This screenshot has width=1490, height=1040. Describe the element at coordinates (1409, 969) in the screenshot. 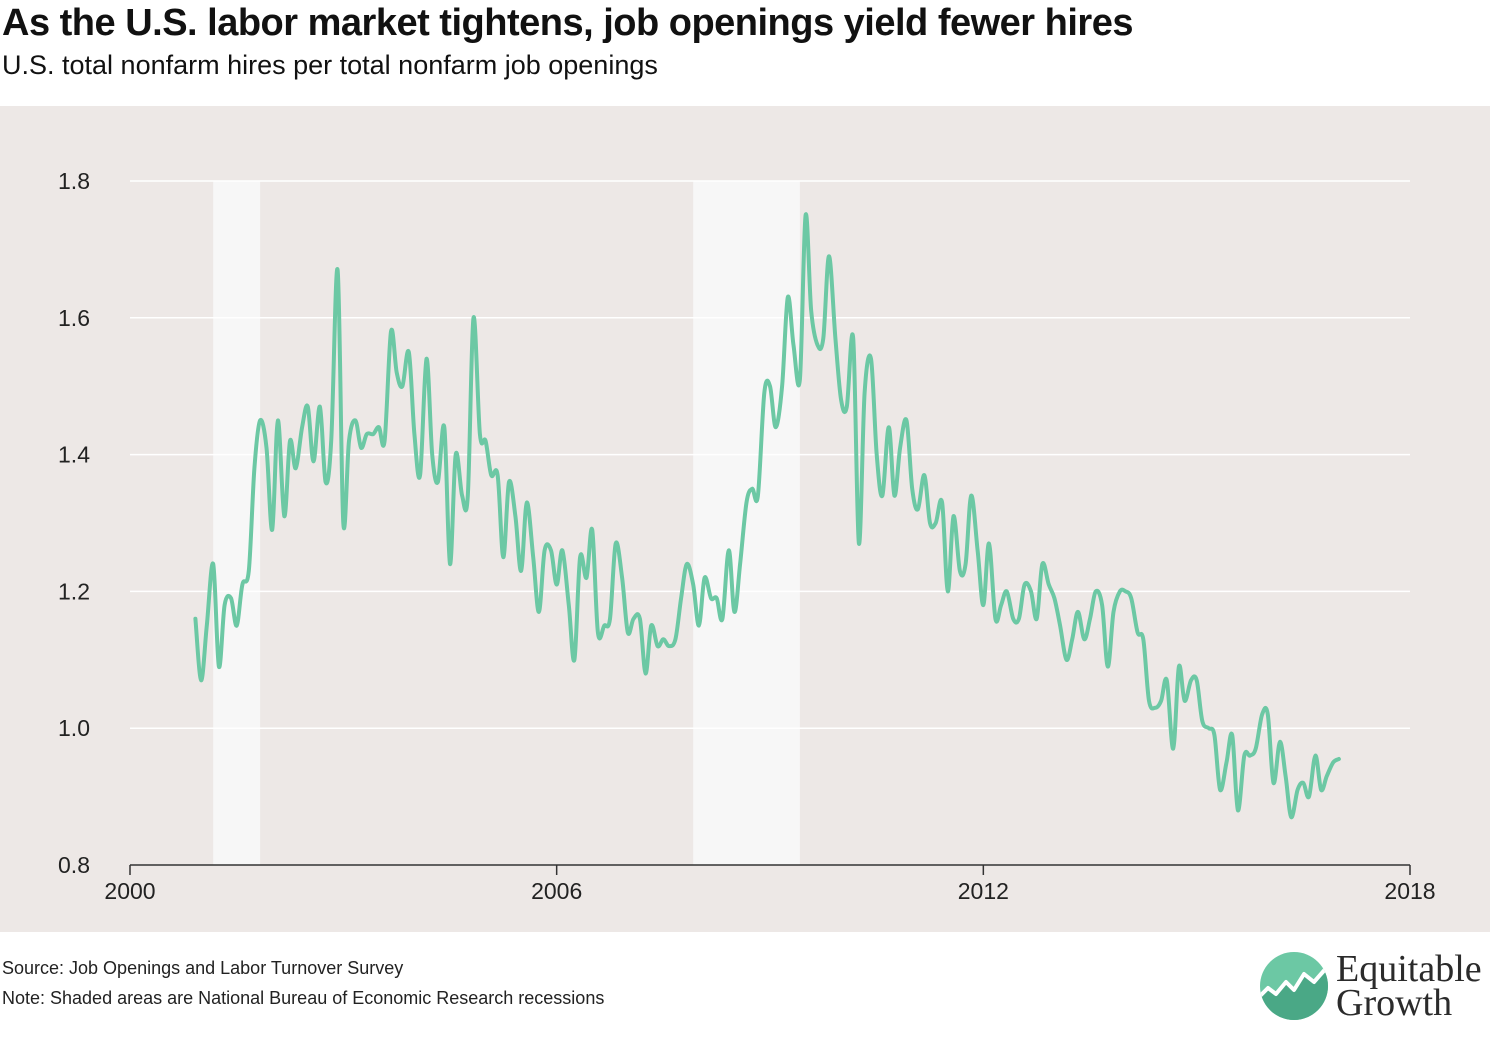

I see `logo-text-equitable: Equitable` at that location.